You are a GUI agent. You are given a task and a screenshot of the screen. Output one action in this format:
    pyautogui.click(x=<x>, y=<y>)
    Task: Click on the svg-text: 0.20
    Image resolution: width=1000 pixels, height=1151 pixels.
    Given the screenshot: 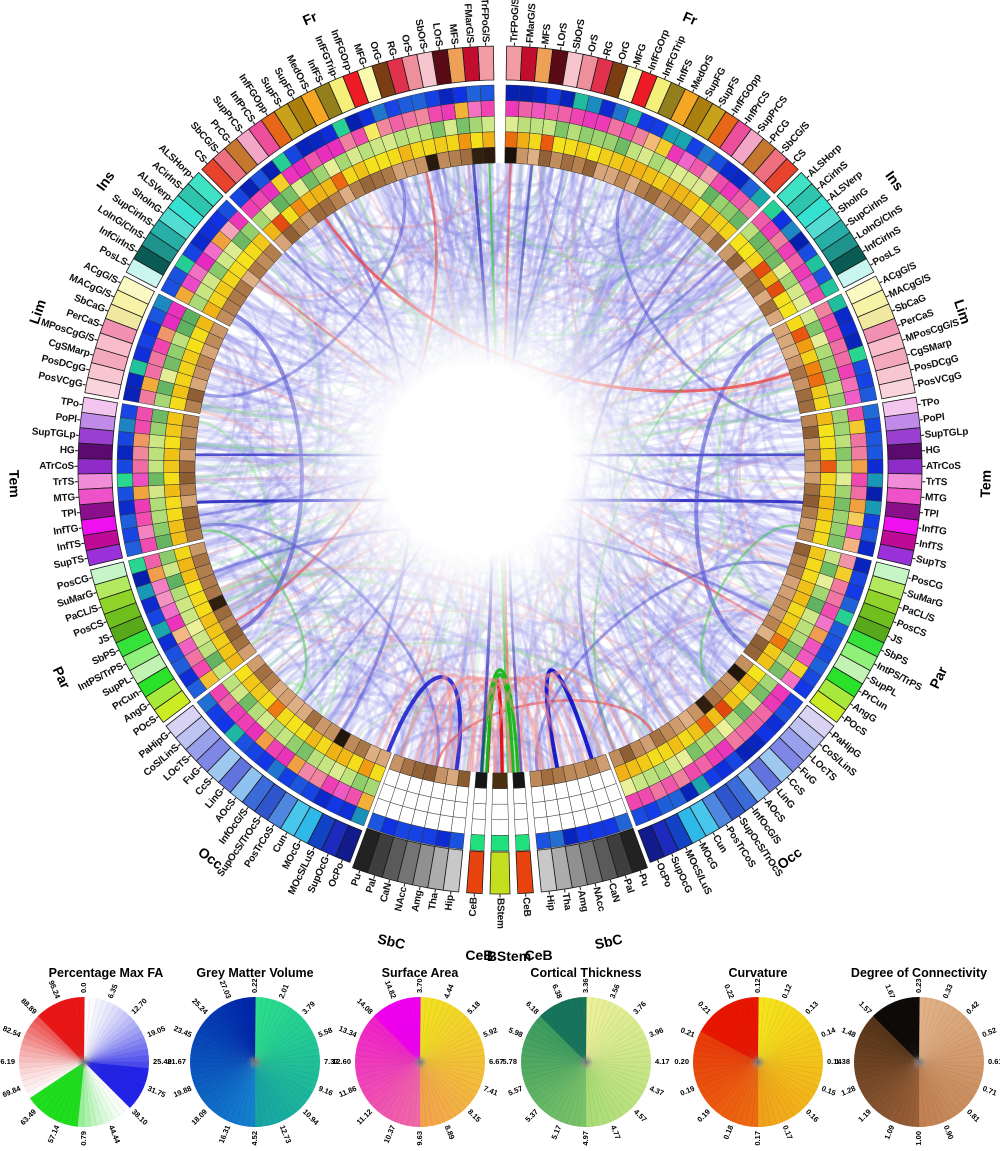 What is the action you would take?
    pyautogui.click(x=681, y=1061)
    